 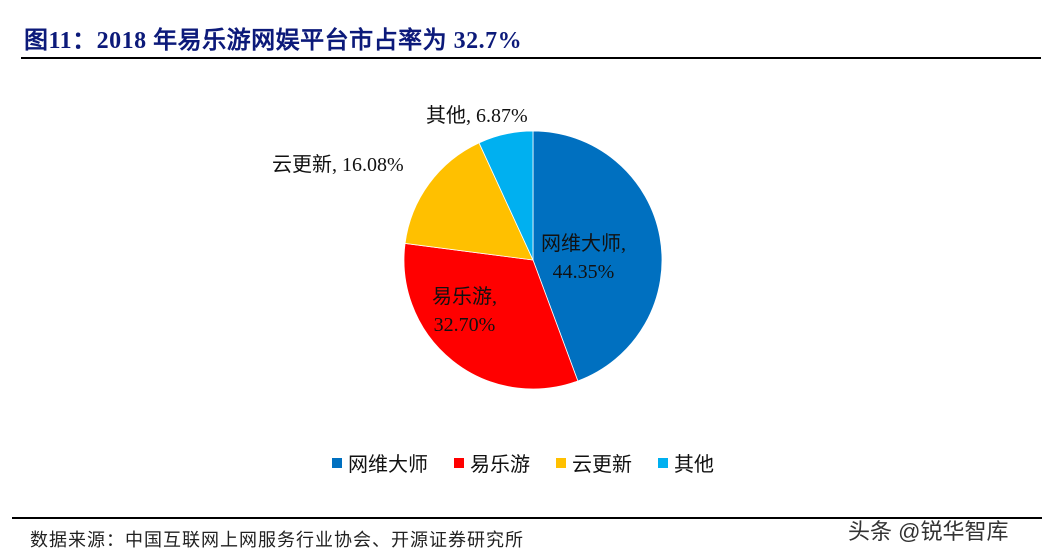 I want to click on data-label-qita: 其他, 6.87%, so click(x=477, y=116).